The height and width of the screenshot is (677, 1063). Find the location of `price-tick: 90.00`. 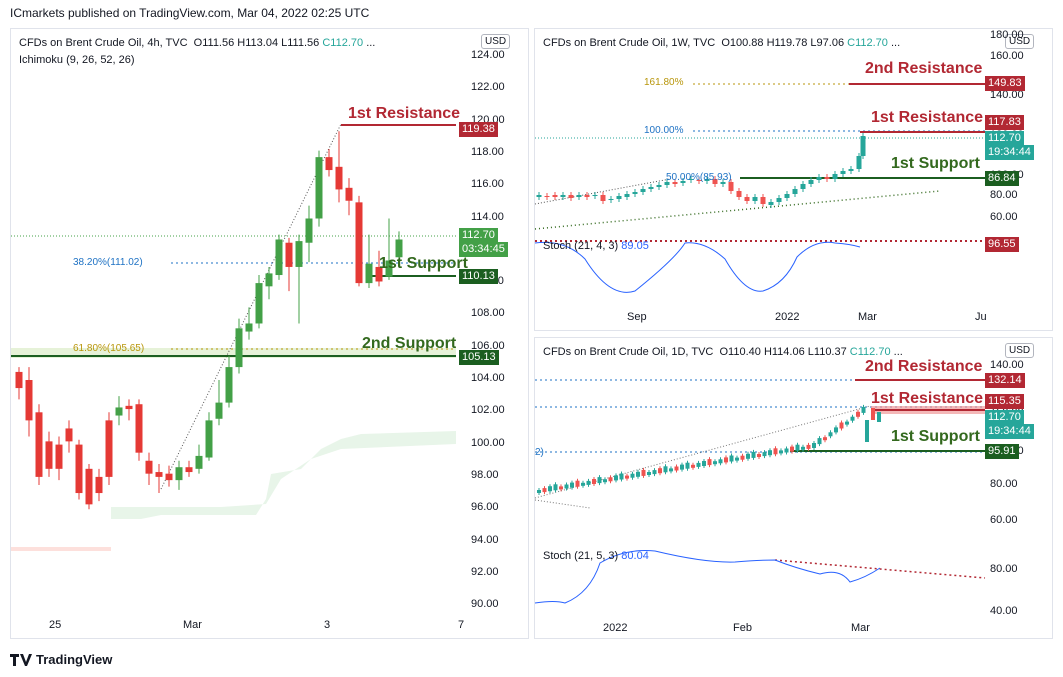

price-tick: 90.00 is located at coordinates (485, 604).